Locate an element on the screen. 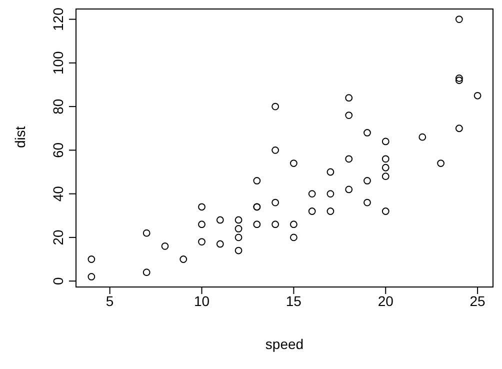  y-tick-label: 100 is located at coordinates (58, 63).